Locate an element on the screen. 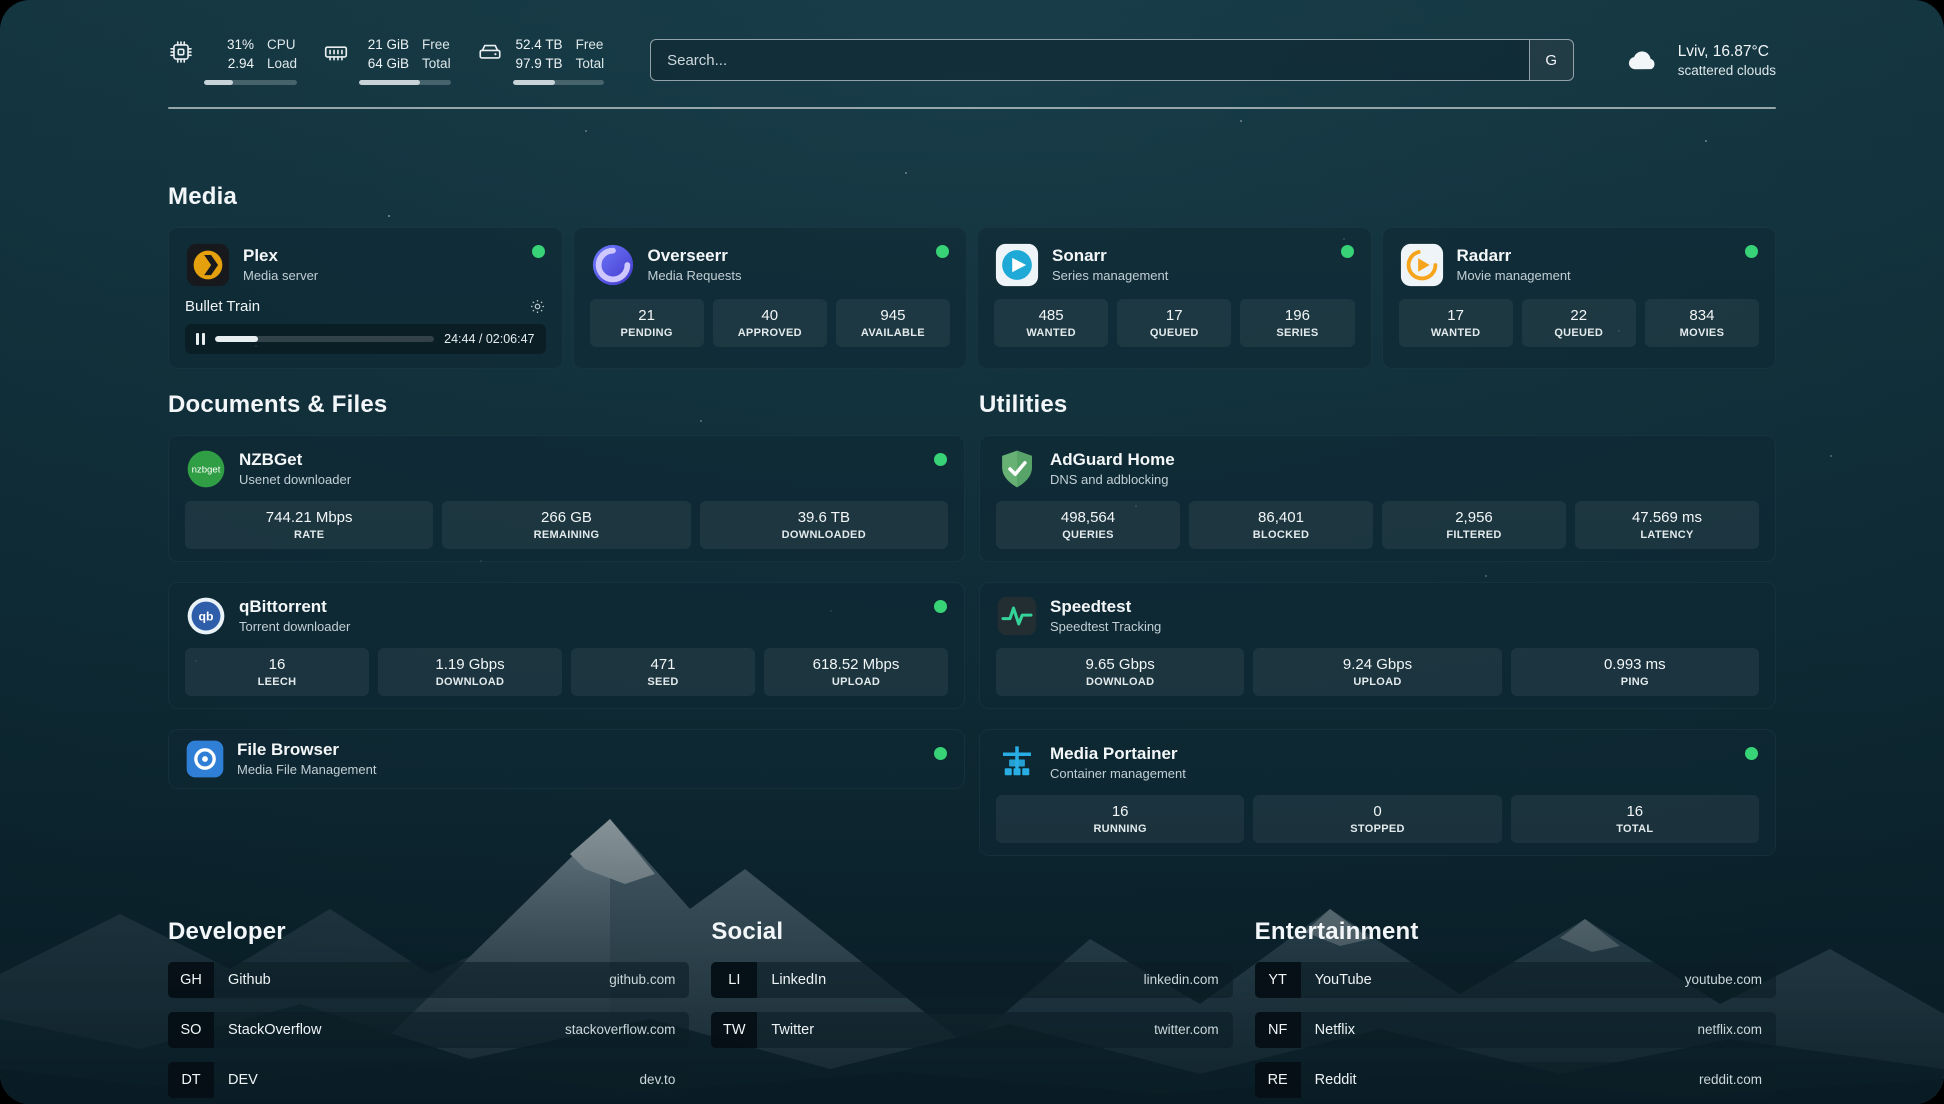 The image size is (1944, 1104). stat-value: 0 is located at coordinates (1377, 811).